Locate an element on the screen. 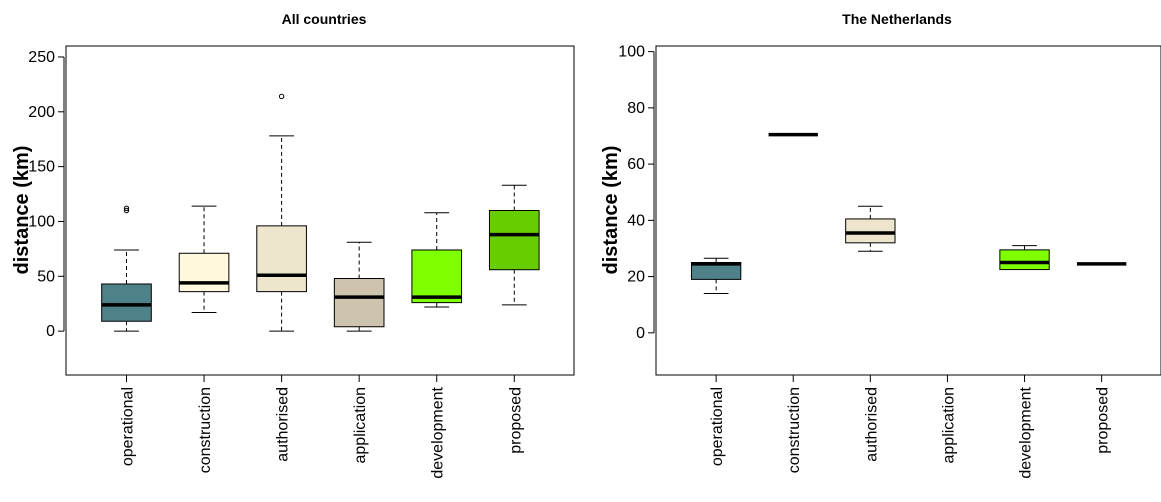 This screenshot has width=1161, height=502. y-tick-label: 150 is located at coordinates (41, 167).